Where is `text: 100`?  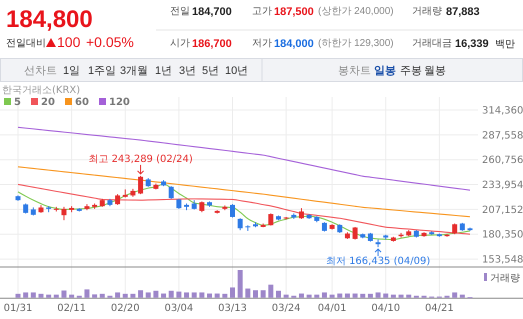 text: 100 is located at coordinates (69, 42).